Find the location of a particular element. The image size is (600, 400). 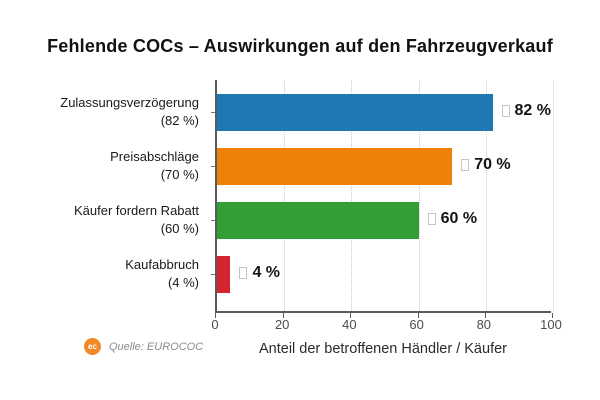

source-footer: ec Quelle: EUROCOC is located at coordinates (143, 346).